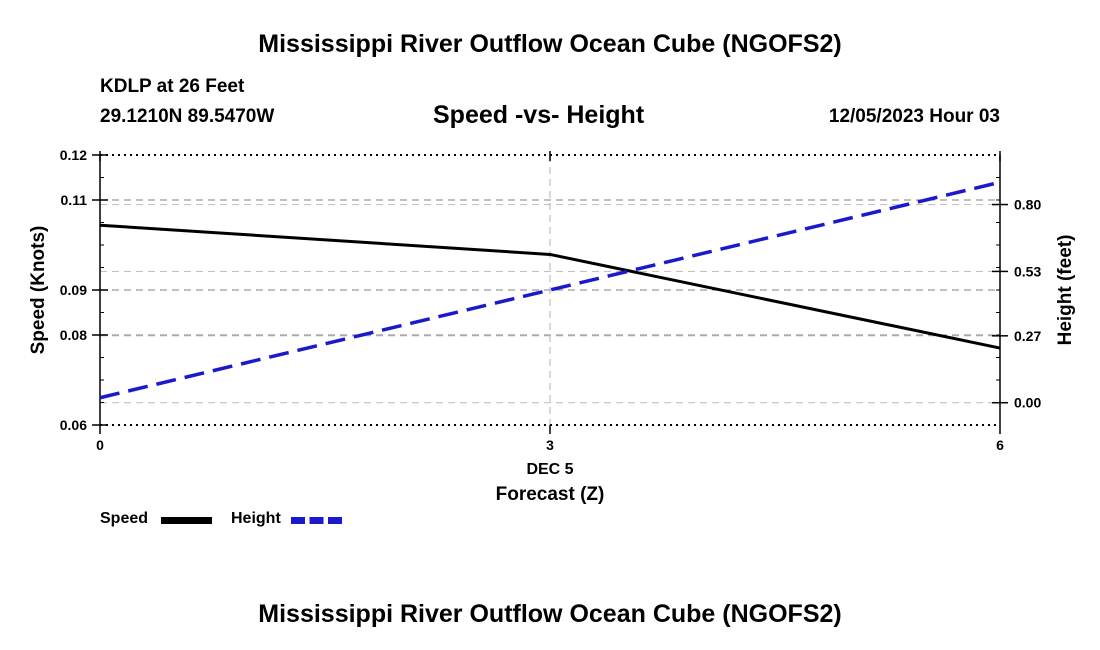 Image resolution: width=1100 pixels, height=650 pixels. I want to click on y-tick-label: 0.08, so click(73, 335).